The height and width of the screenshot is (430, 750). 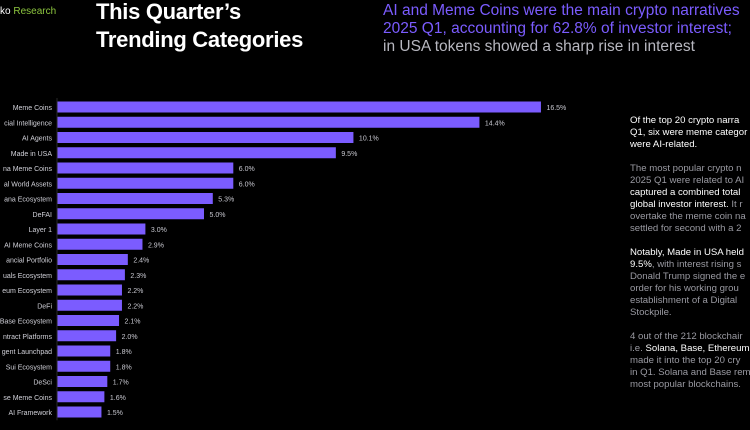 I want to click on note-line: overtake the meme coin na, so click(x=690, y=217).